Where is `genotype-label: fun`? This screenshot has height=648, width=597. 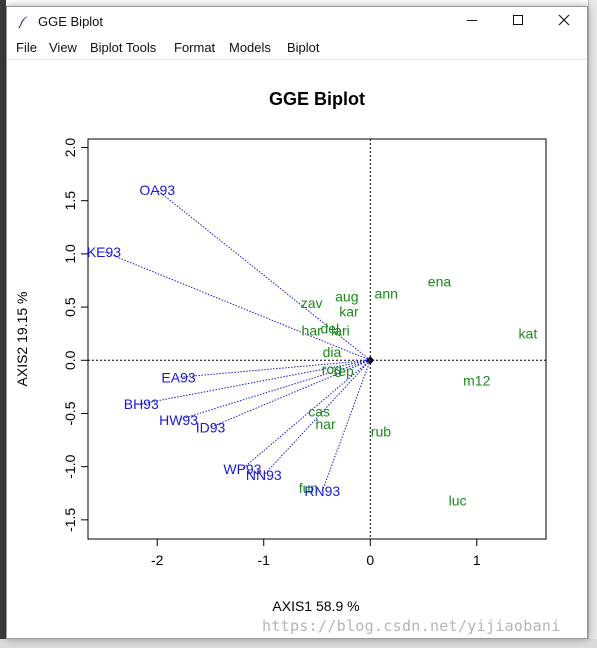 genotype-label: fun is located at coordinates (308, 488).